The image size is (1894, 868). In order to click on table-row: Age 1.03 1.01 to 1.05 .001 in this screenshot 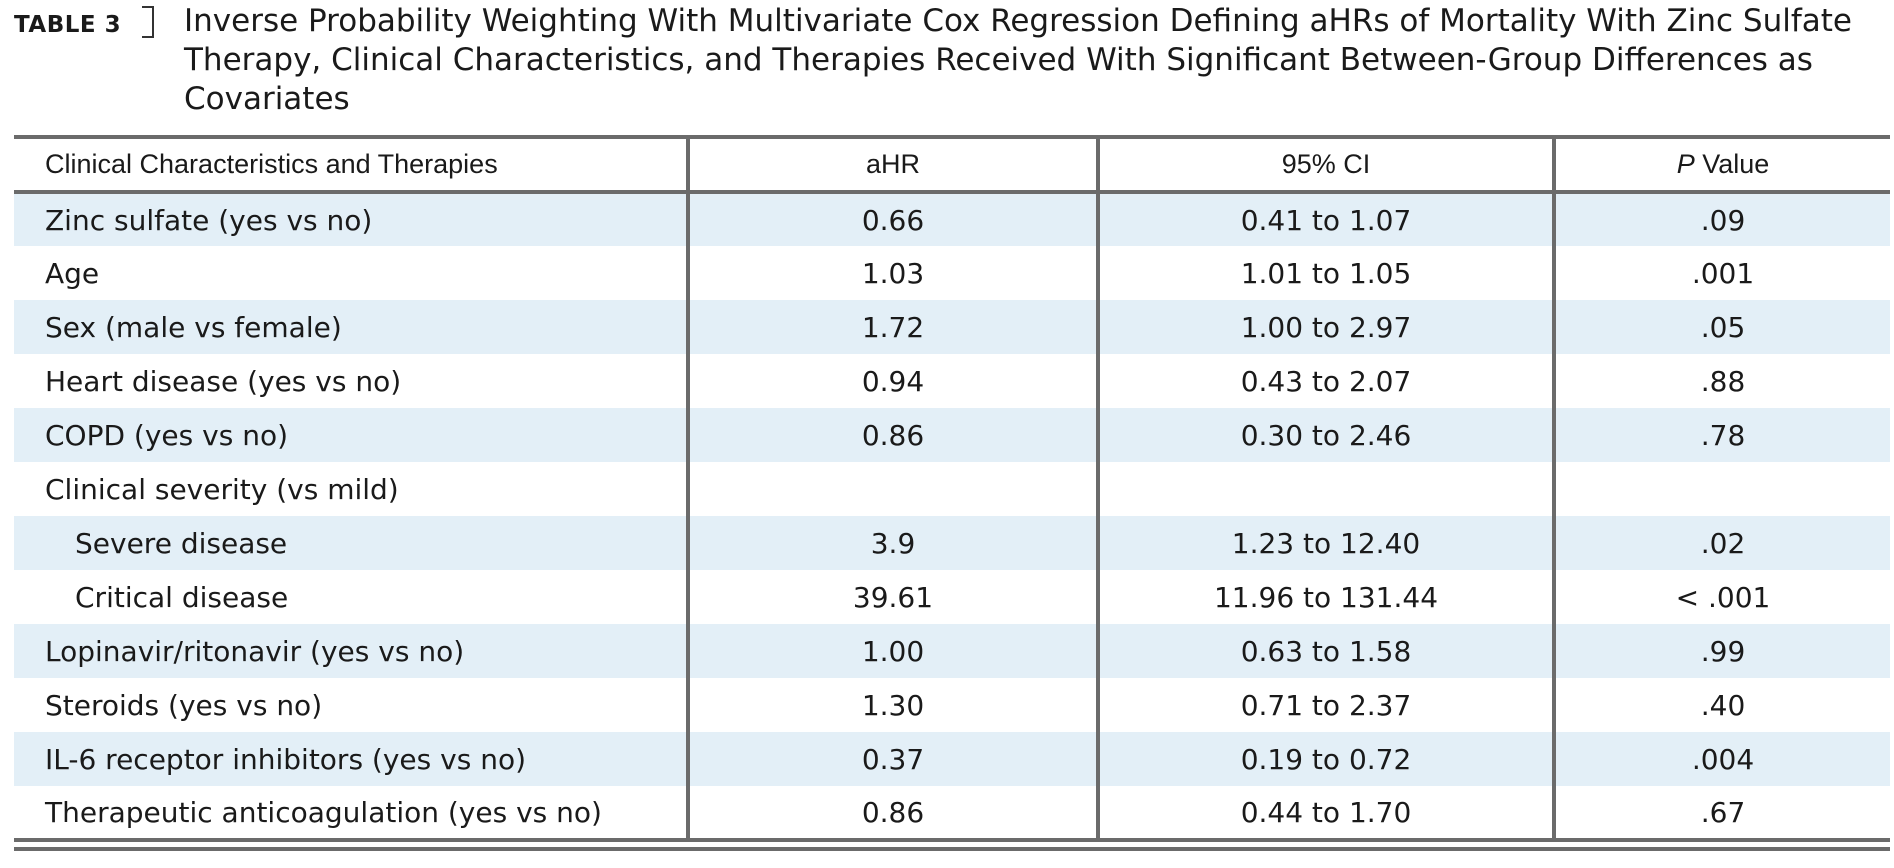, I will do `click(952, 273)`.